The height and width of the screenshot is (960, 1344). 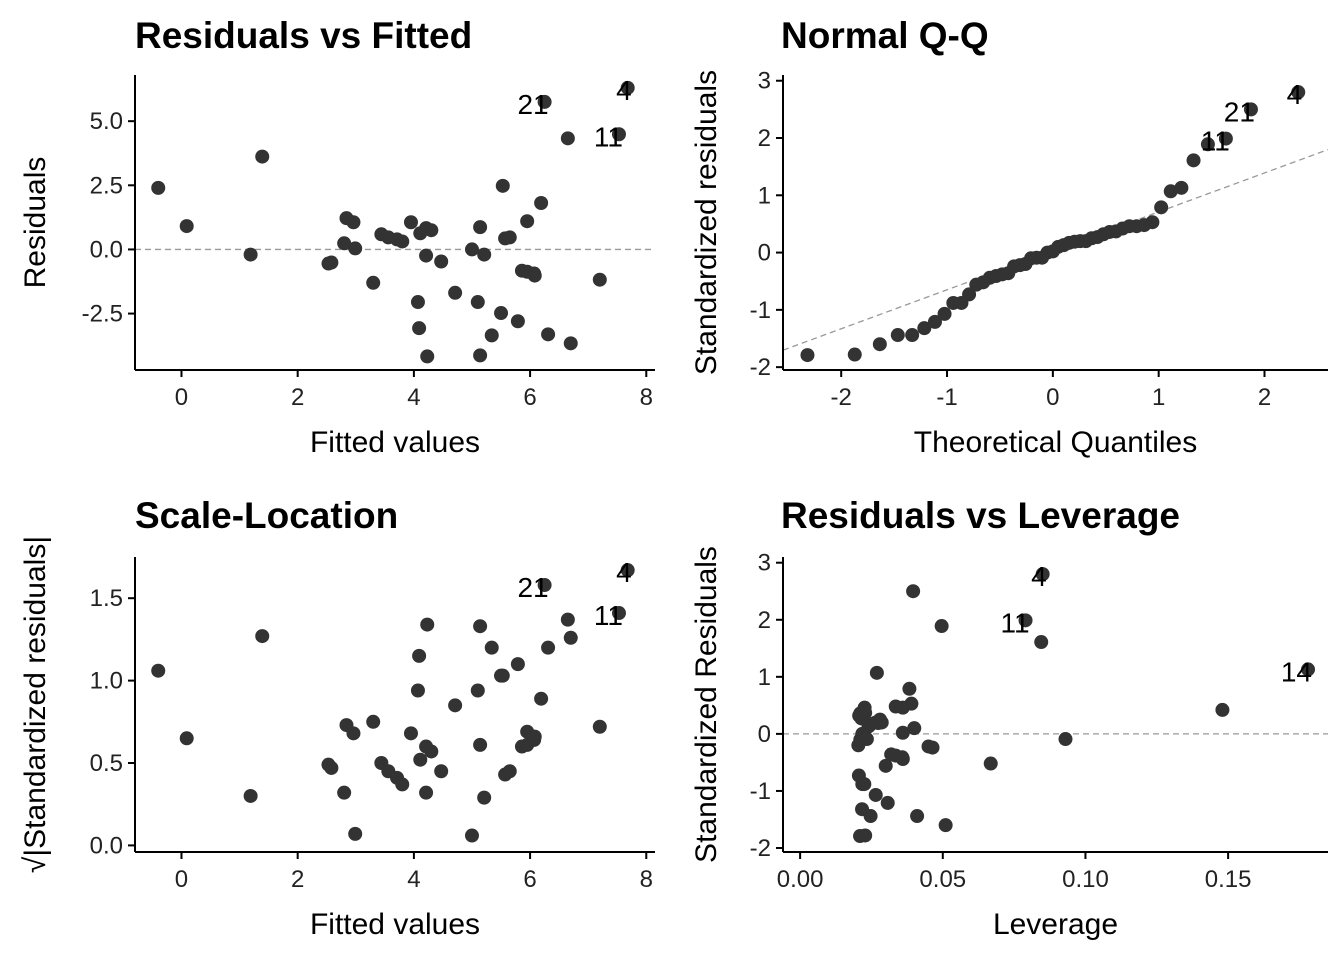 What do you see at coordinates (946, 397) in the screenshot?
I see `x-tick-label: -1` at bounding box center [946, 397].